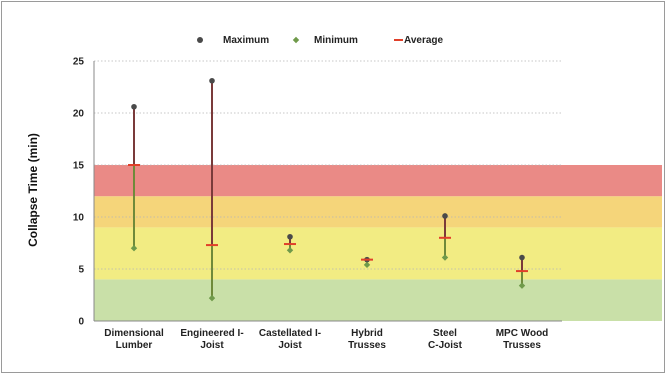 This screenshot has width=666, height=373. I want to click on y-tick-label: 5, so click(81, 270).